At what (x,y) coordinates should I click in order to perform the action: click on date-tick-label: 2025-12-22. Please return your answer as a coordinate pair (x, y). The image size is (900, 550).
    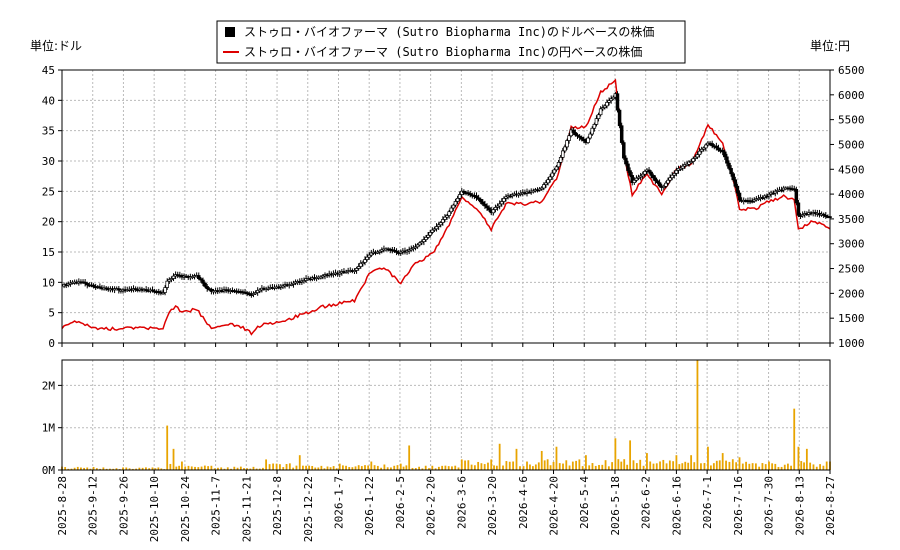
    Looking at the image, I should click on (308, 509).